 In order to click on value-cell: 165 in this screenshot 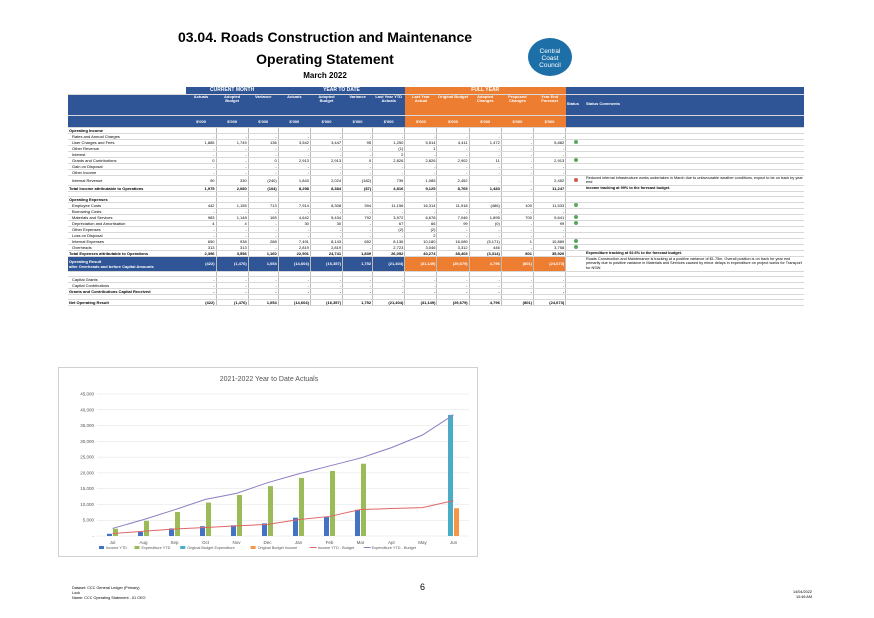, I will do `click(263, 217)`.